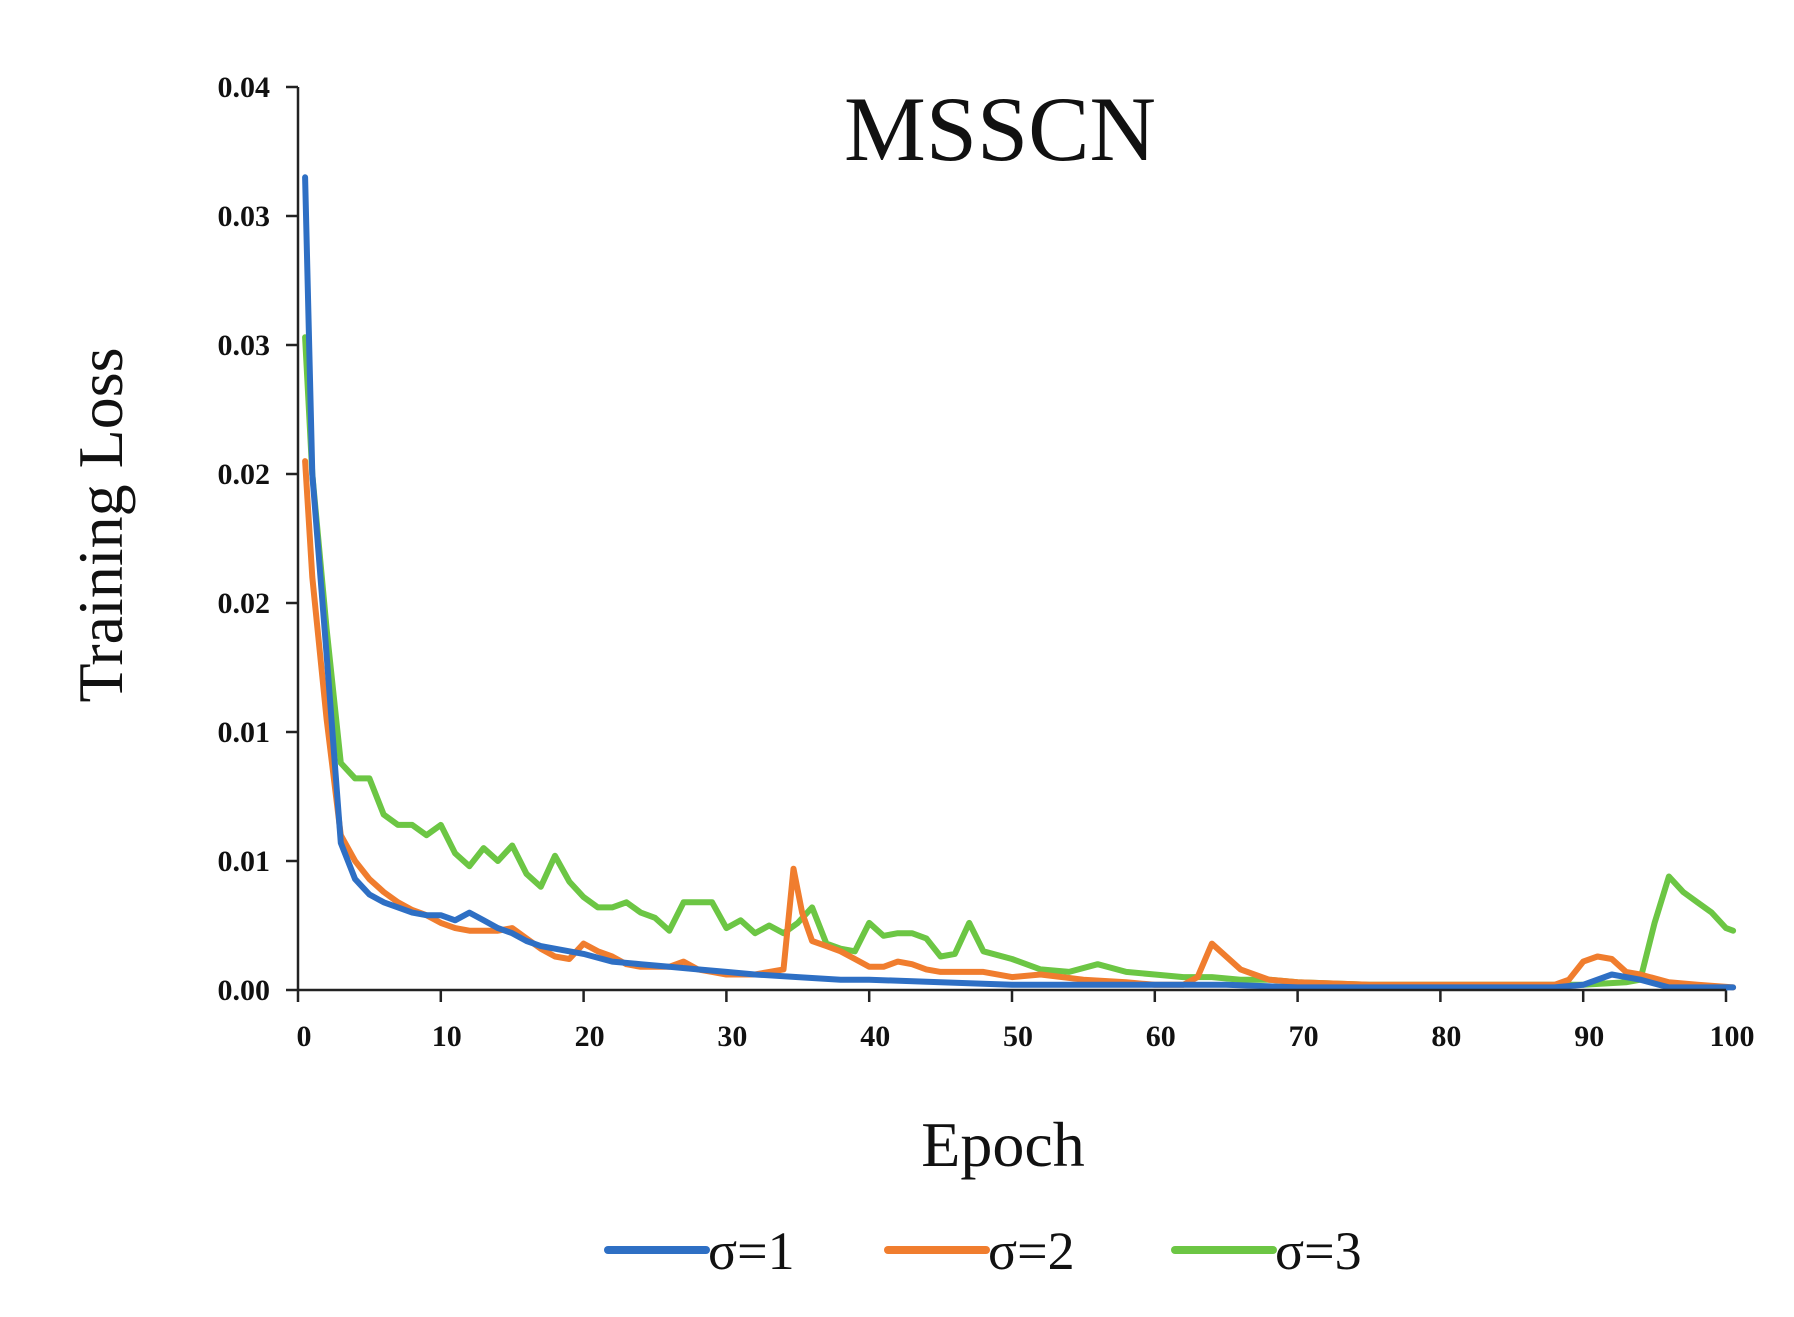 The image size is (1794, 1317). I want to click on legend-label-sigma-1: σ=1, so click(751, 1251).